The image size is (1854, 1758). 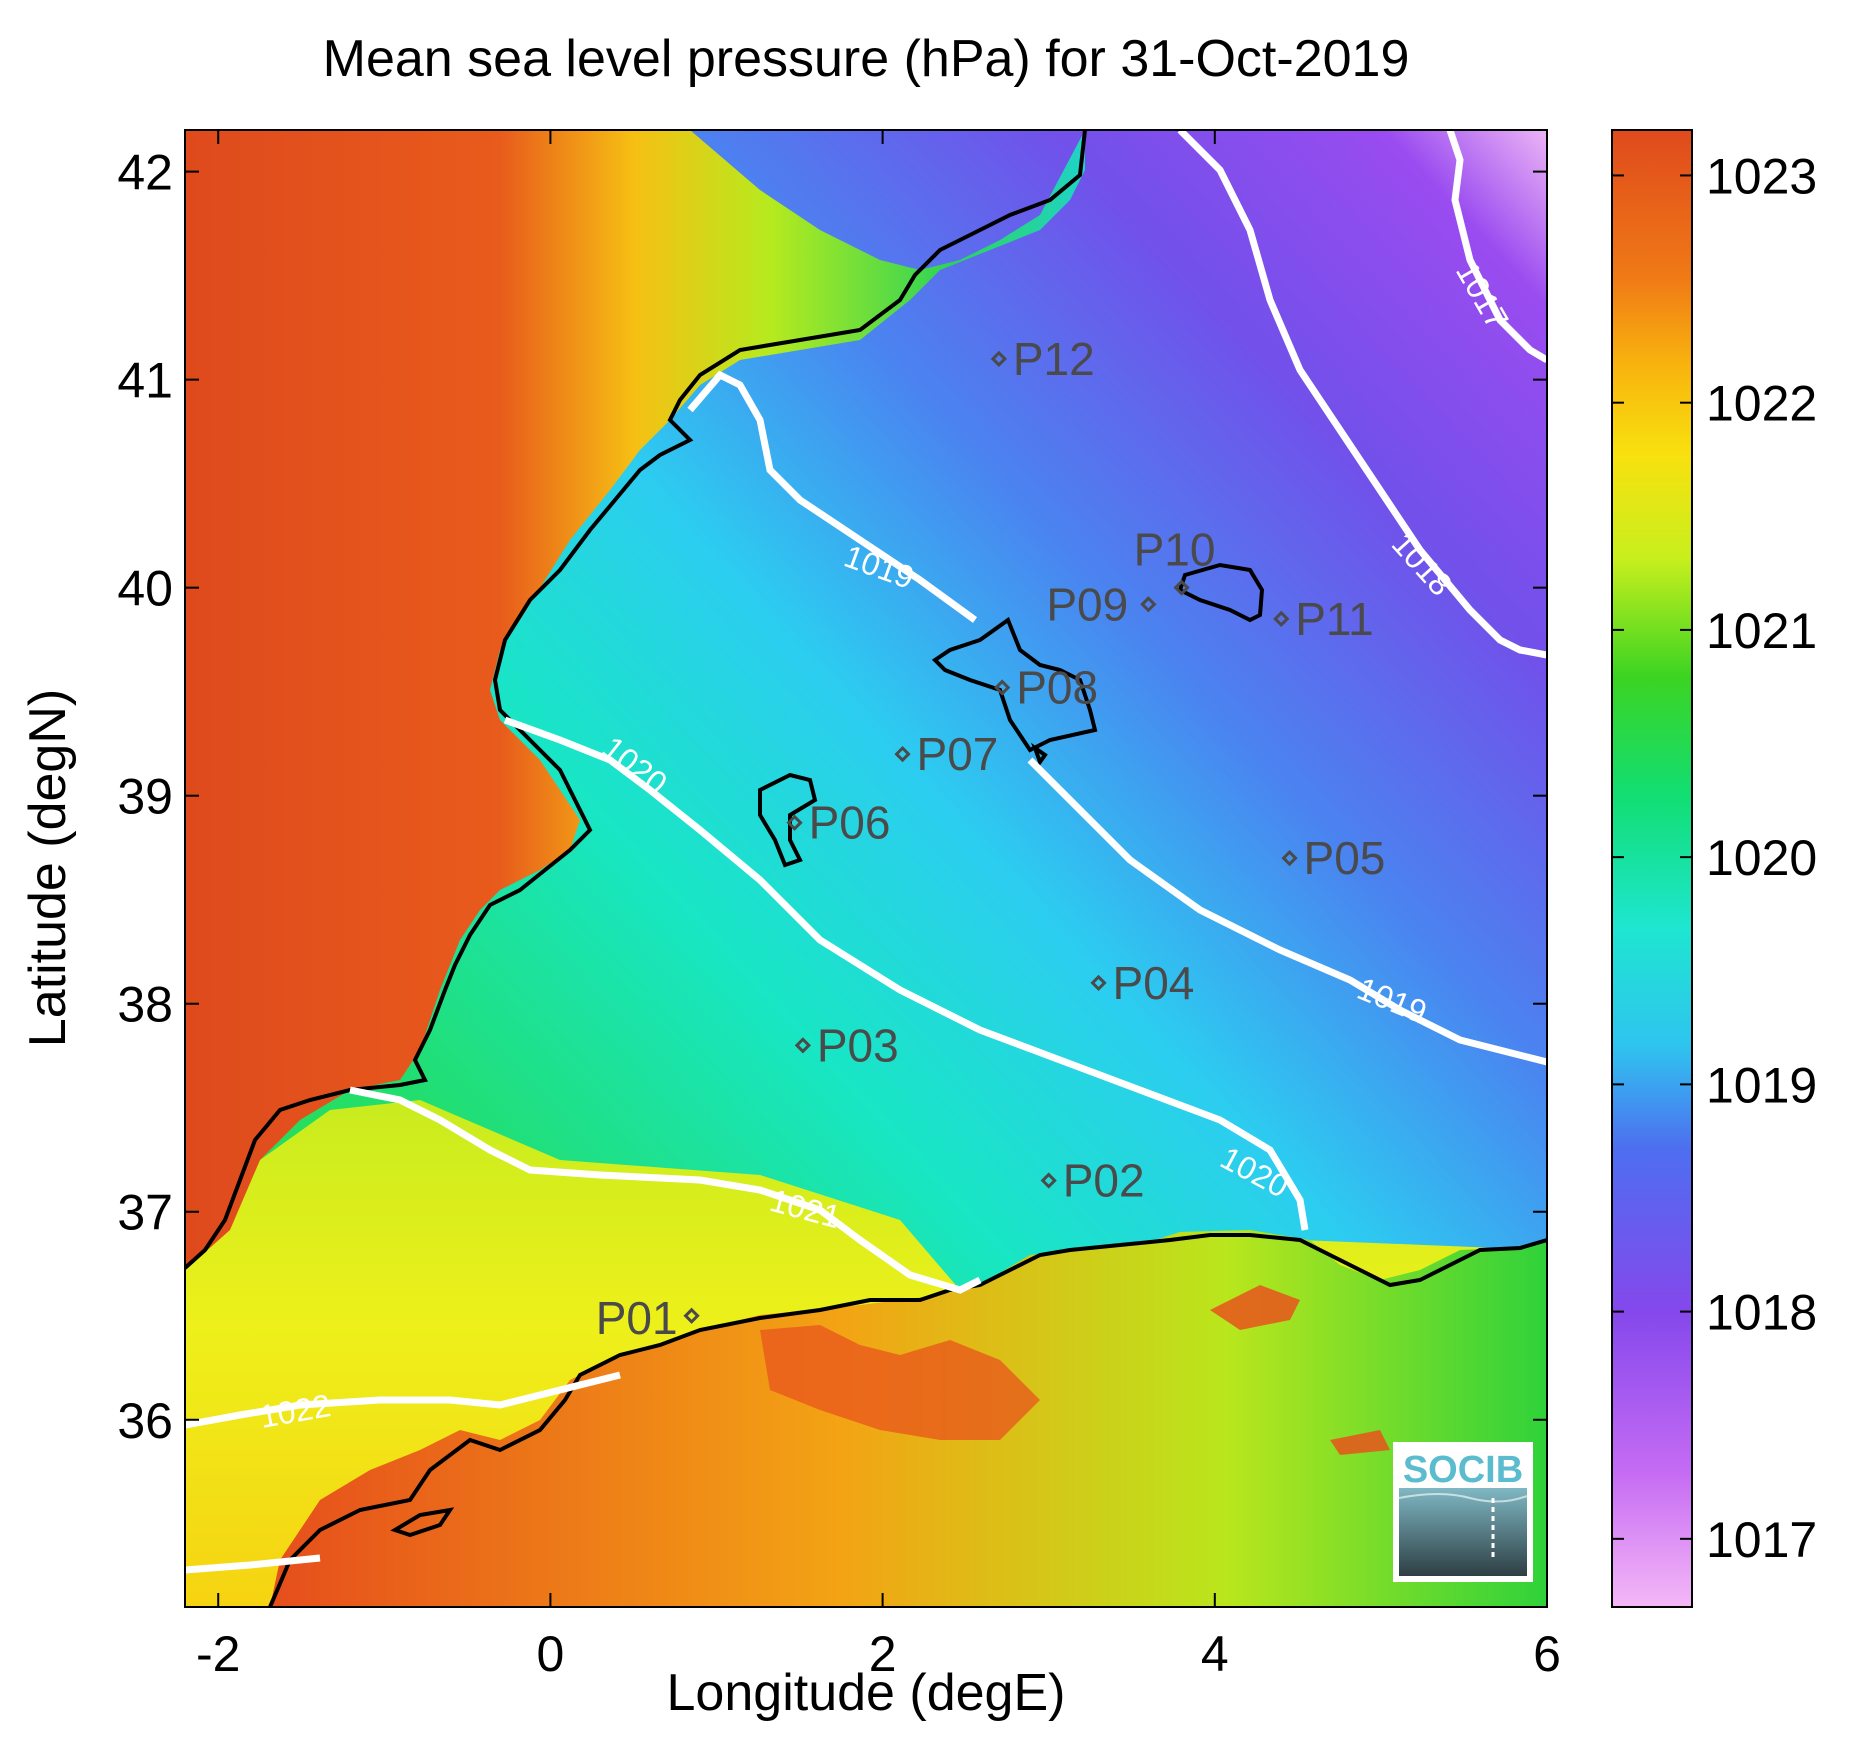 What do you see at coordinates (1761, 858) in the screenshot?
I see `colorbar-tick-label: 1020` at bounding box center [1761, 858].